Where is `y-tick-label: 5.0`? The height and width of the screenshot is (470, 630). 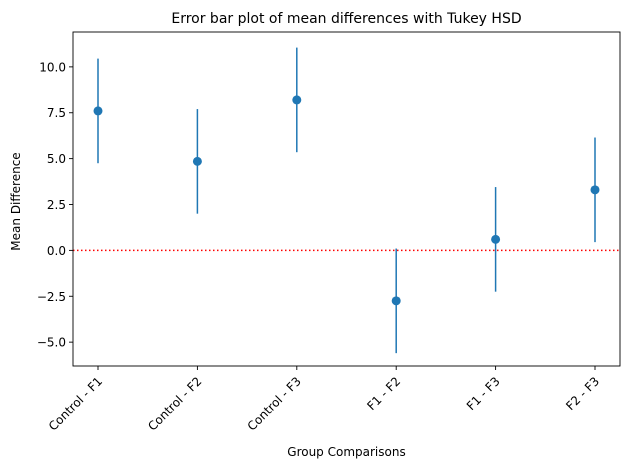 y-tick-label: 5.0 is located at coordinates (56, 159).